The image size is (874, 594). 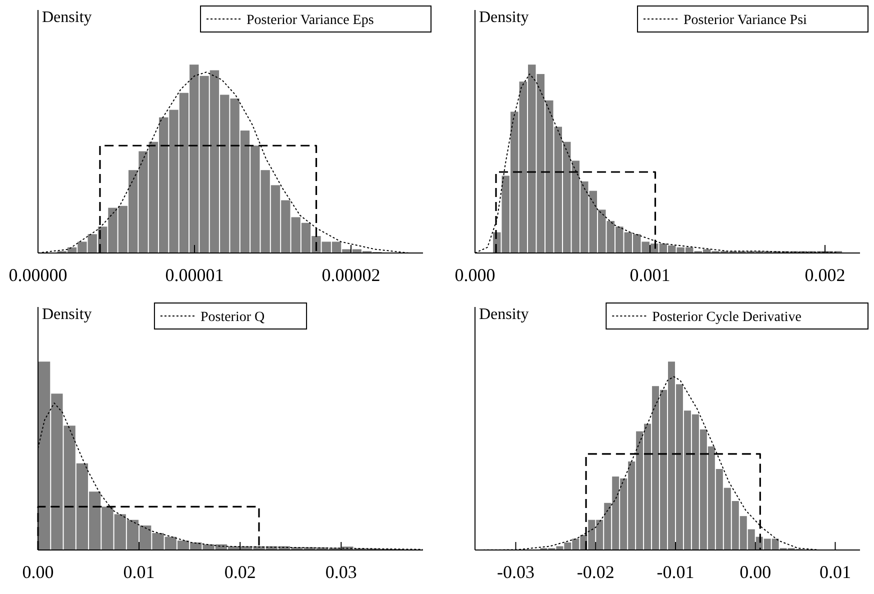 I want to click on x-tick-label: 0.00001, so click(x=194, y=275).